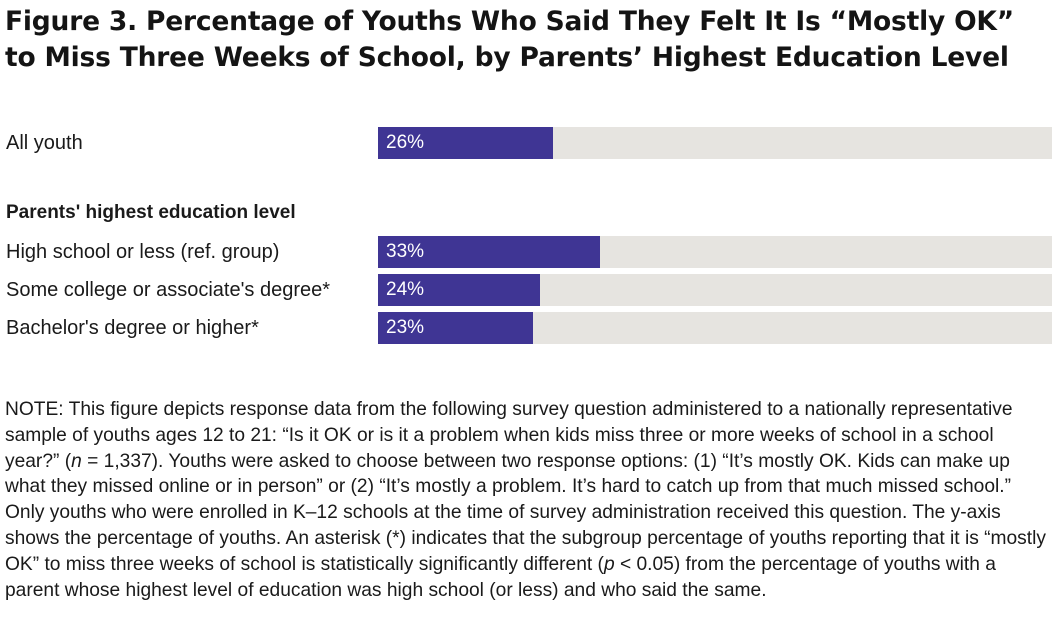  Describe the element at coordinates (715, 252) in the screenshot. I see `bar-track: 33%` at that location.